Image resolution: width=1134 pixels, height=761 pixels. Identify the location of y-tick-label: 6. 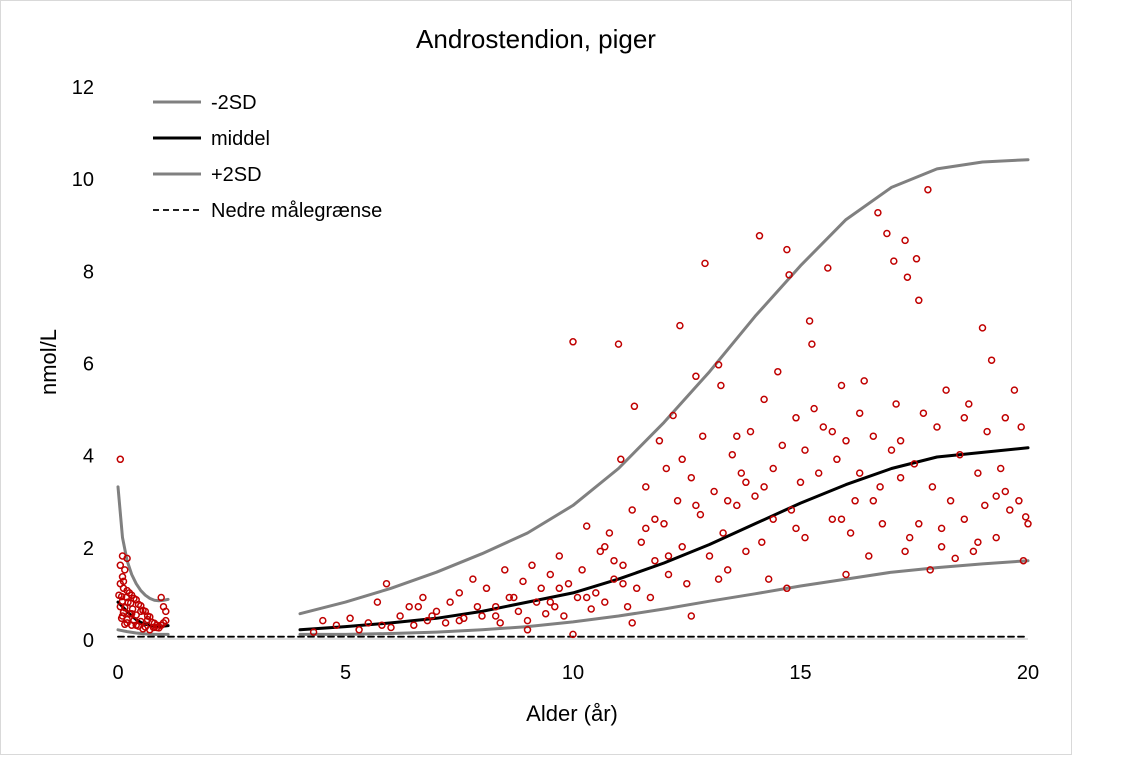
(88, 365).